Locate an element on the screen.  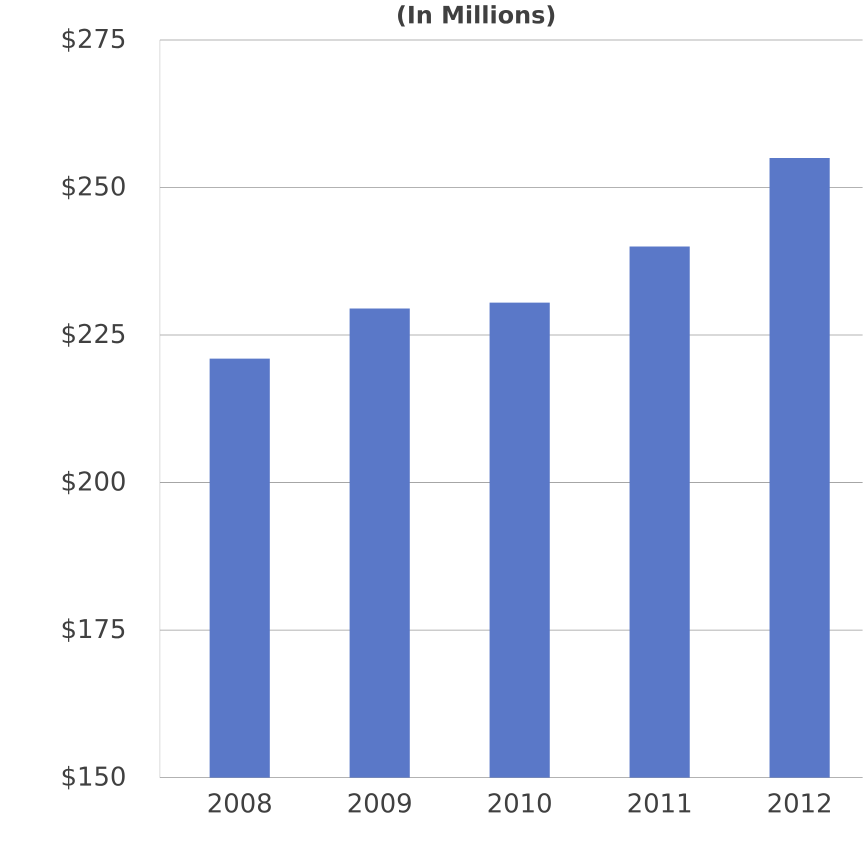
y-tick-label: $150 is located at coordinates (93, 778).